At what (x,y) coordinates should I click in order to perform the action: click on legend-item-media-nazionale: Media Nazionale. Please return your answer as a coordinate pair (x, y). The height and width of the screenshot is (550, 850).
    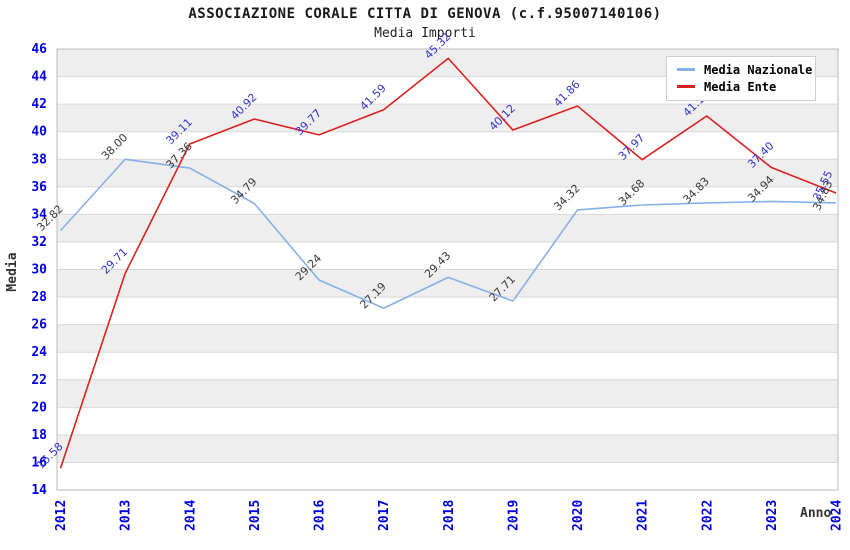
    Looking at the image, I should click on (741, 69).